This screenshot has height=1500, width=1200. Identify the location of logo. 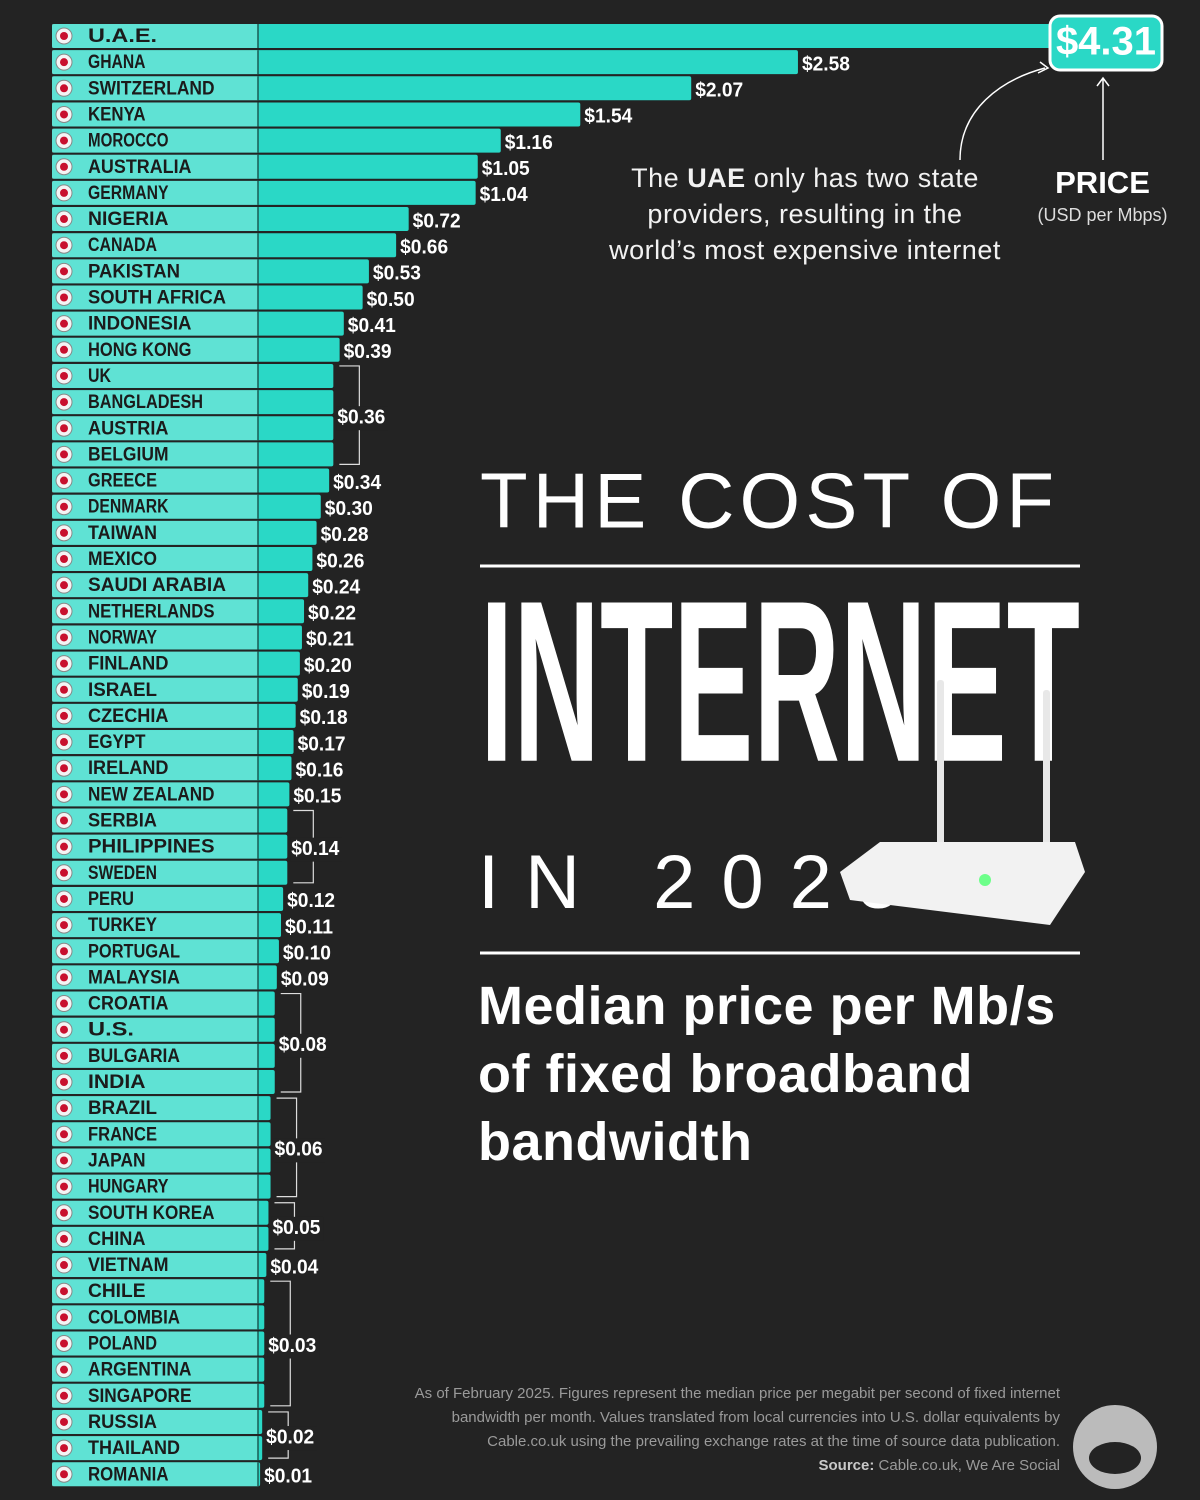
(1115, 1447).